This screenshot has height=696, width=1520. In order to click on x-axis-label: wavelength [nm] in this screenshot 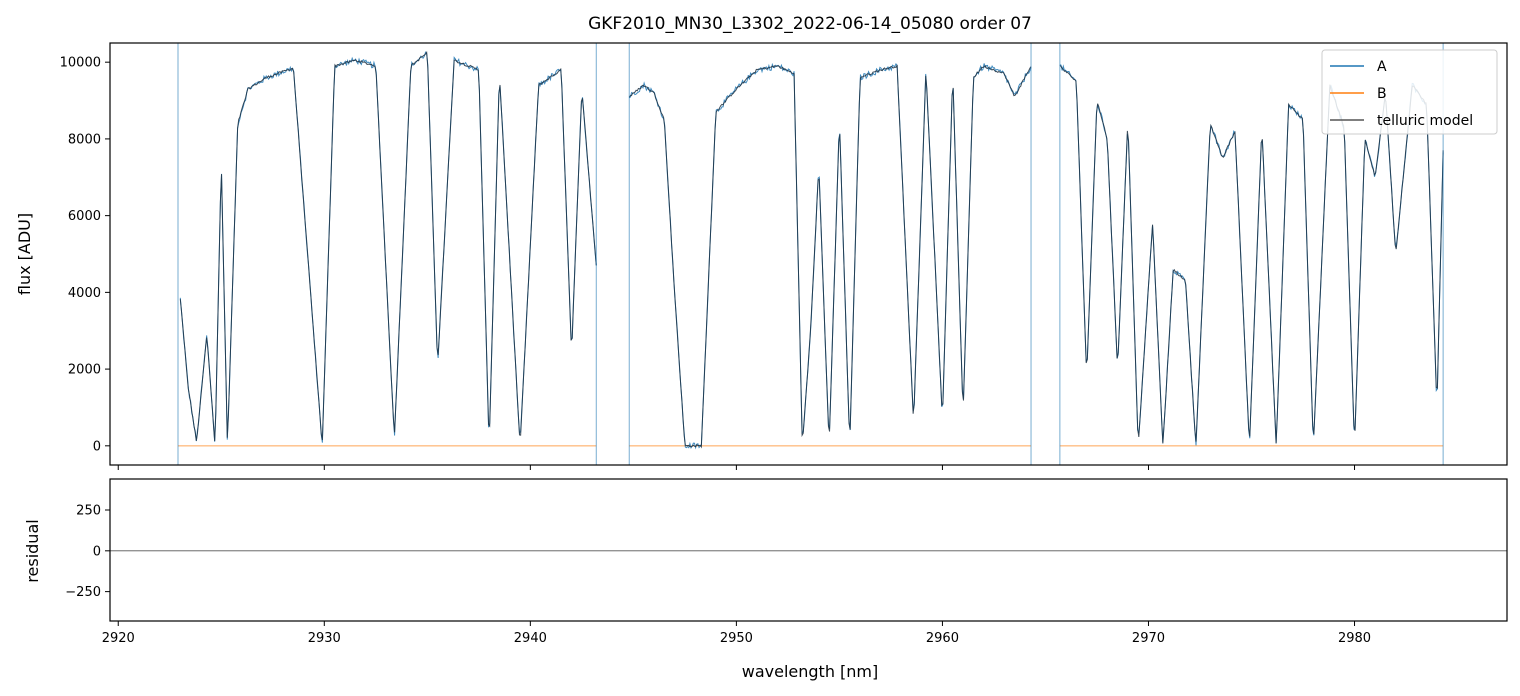, I will do `click(810, 671)`.